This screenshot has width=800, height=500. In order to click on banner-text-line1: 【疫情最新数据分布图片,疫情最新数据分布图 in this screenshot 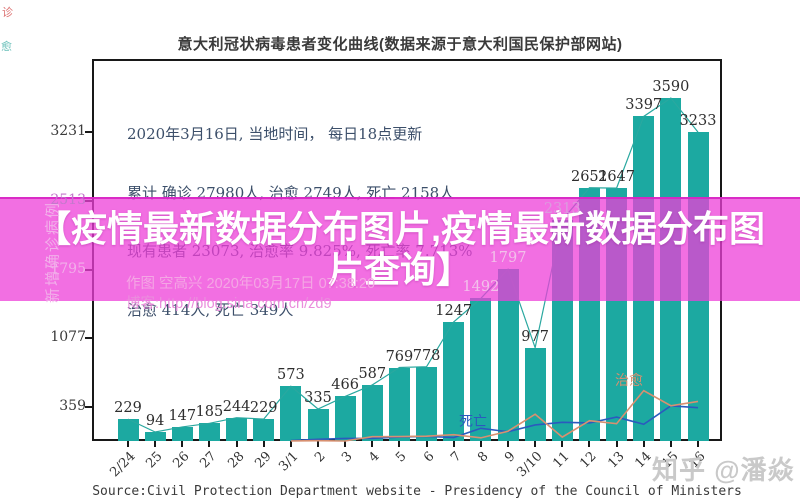, I will do `click(399, 228)`.